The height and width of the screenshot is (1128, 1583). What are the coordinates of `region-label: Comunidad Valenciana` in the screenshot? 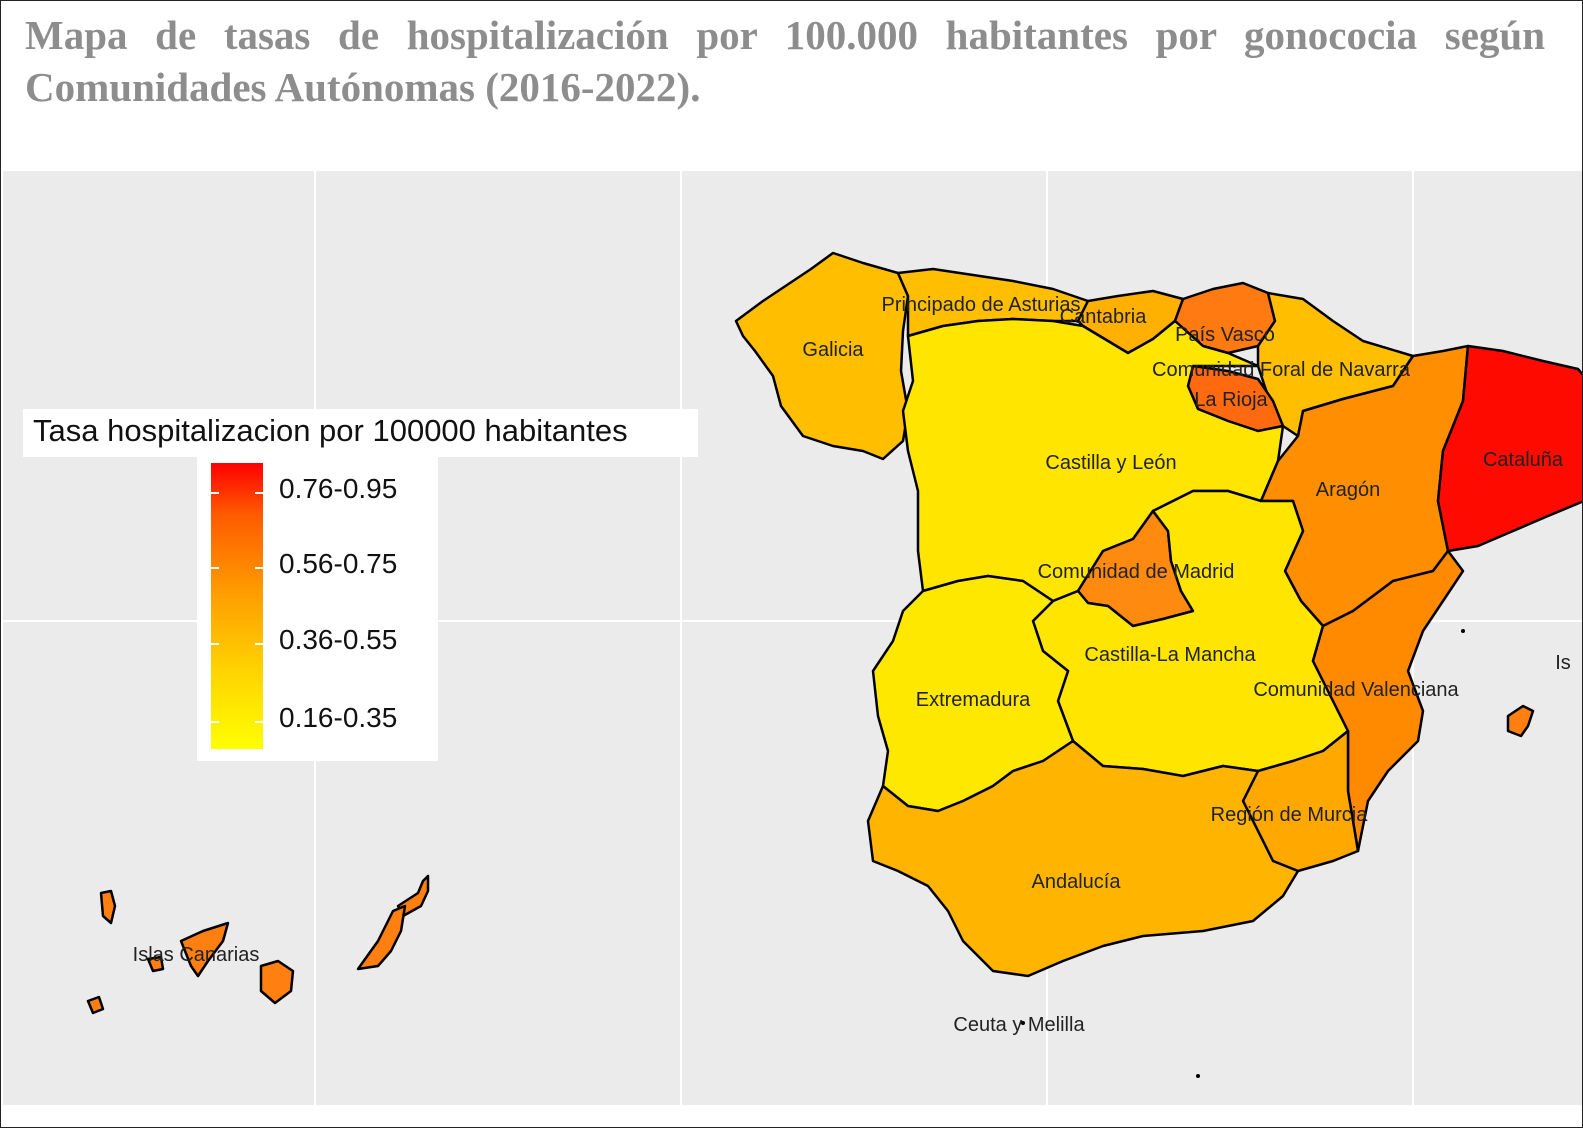 It's located at (1356, 690).